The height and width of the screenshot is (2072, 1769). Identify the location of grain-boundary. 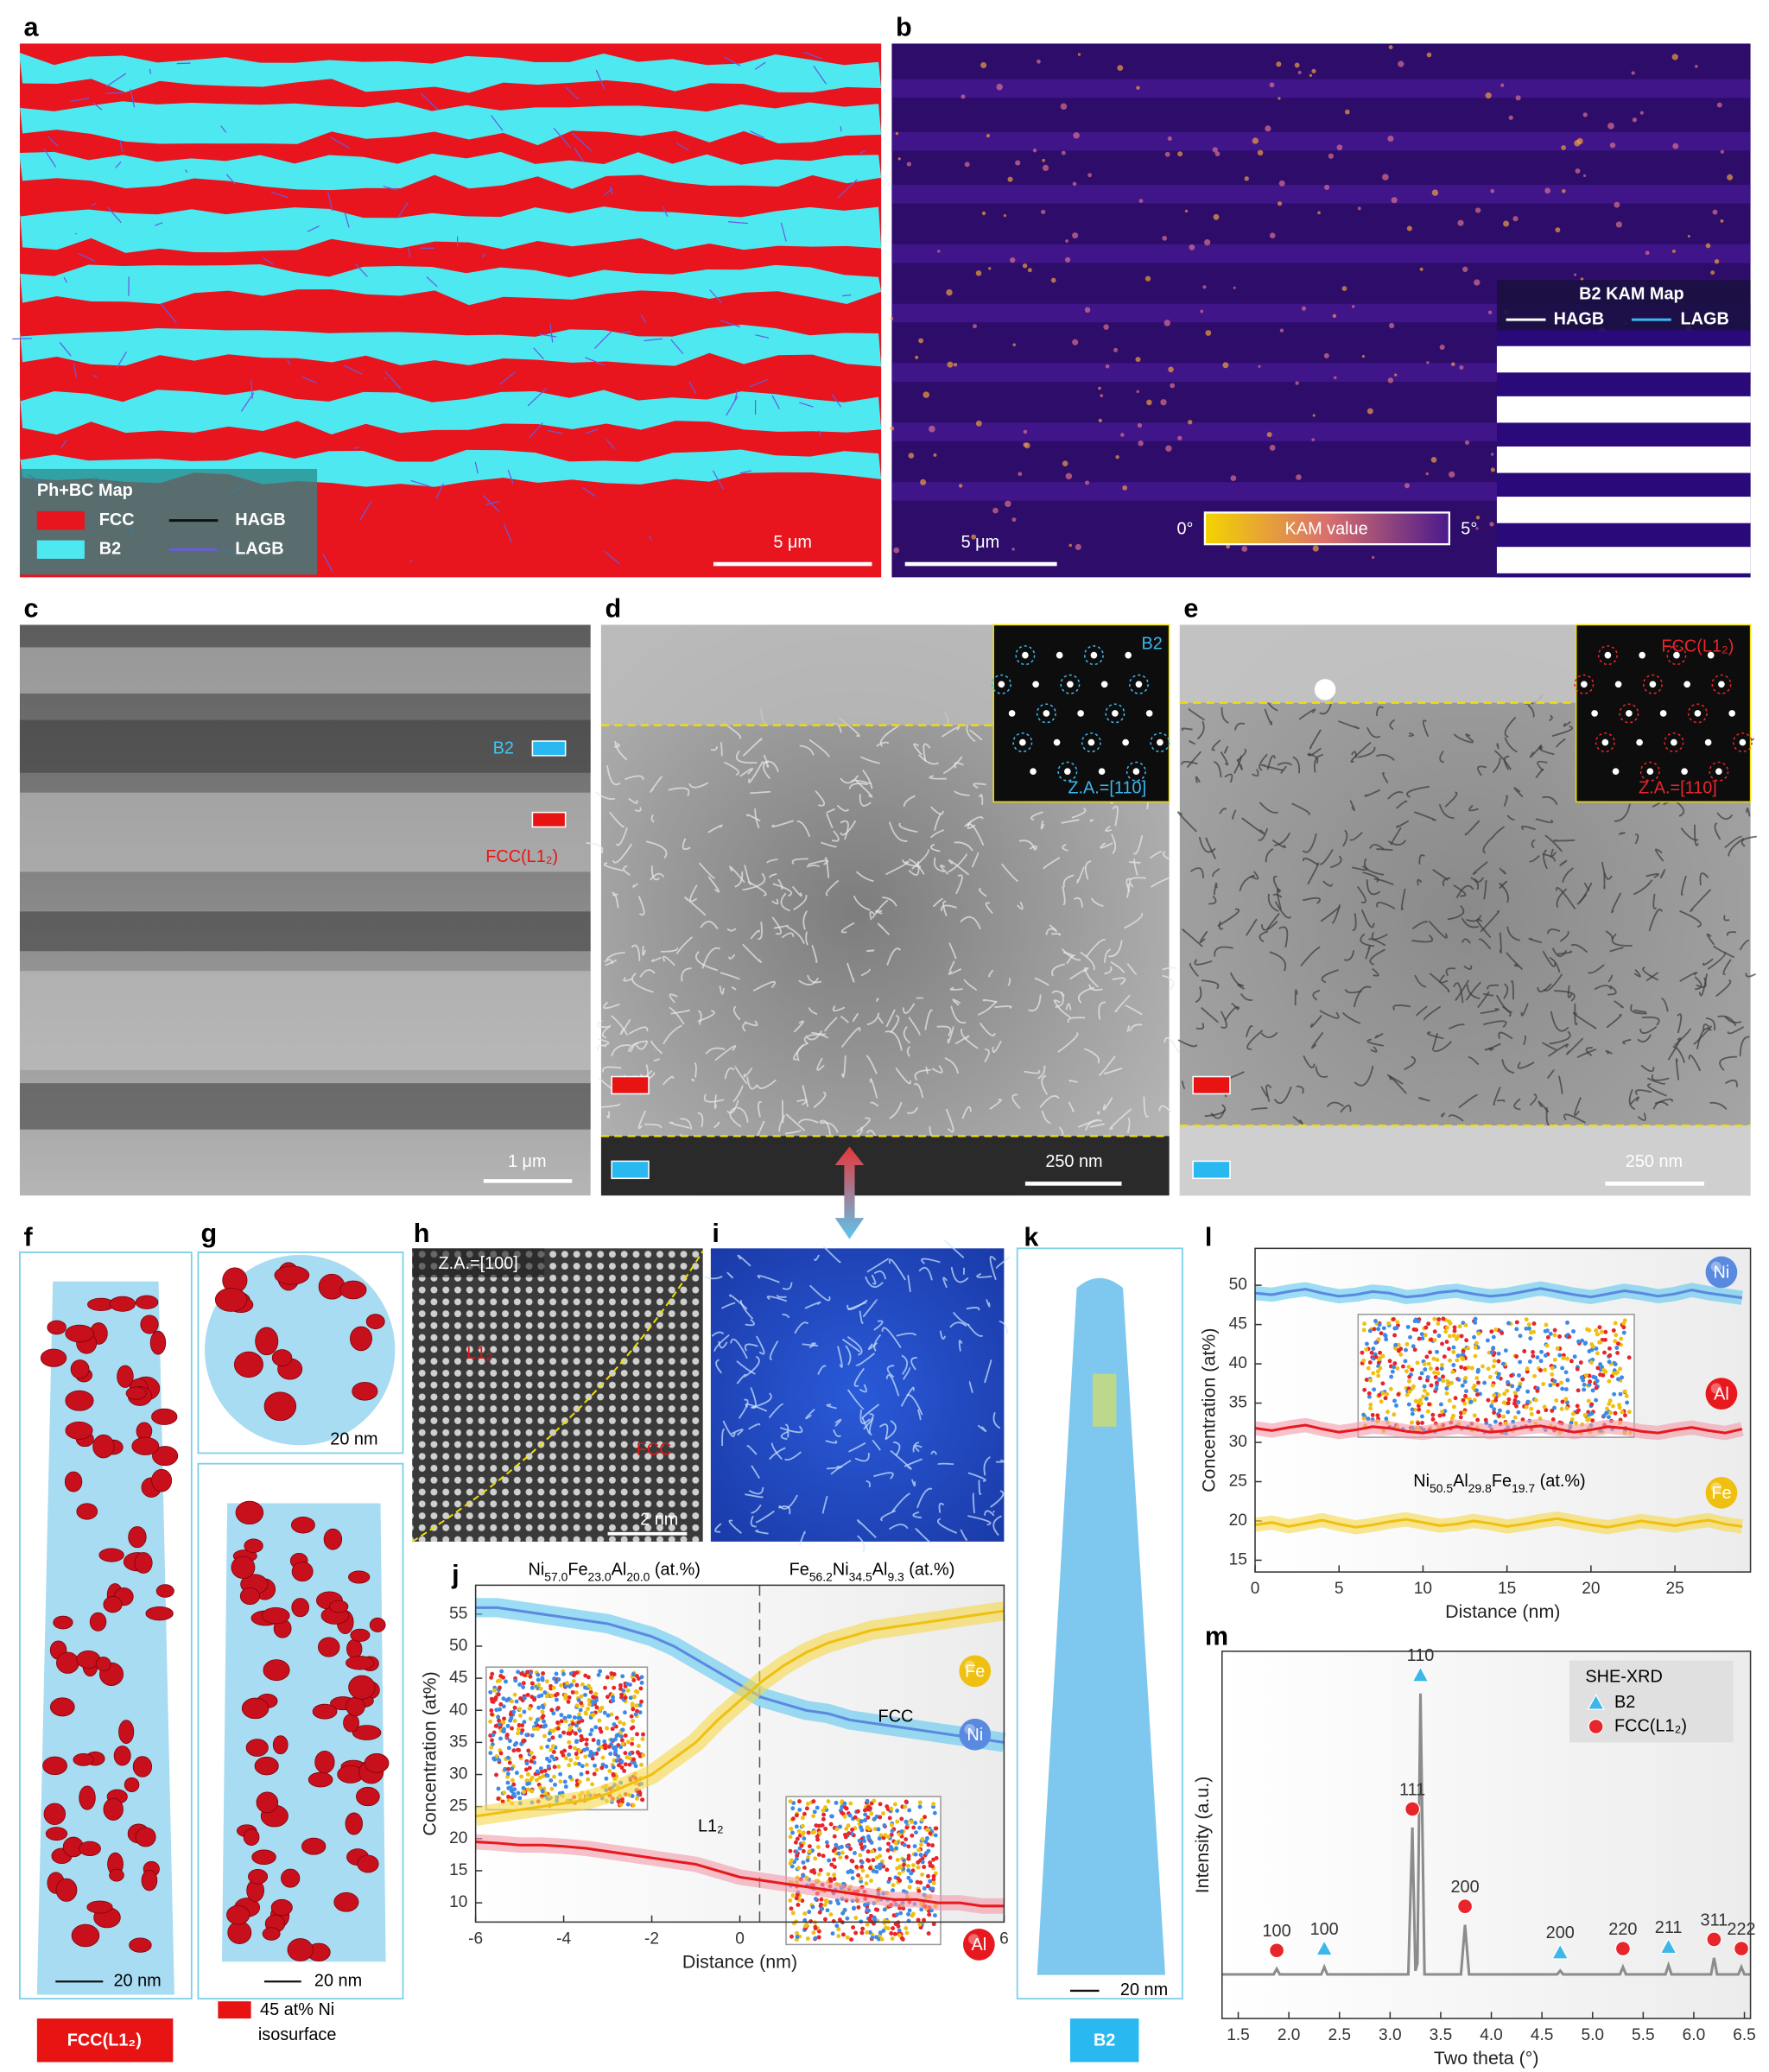
(547, 336).